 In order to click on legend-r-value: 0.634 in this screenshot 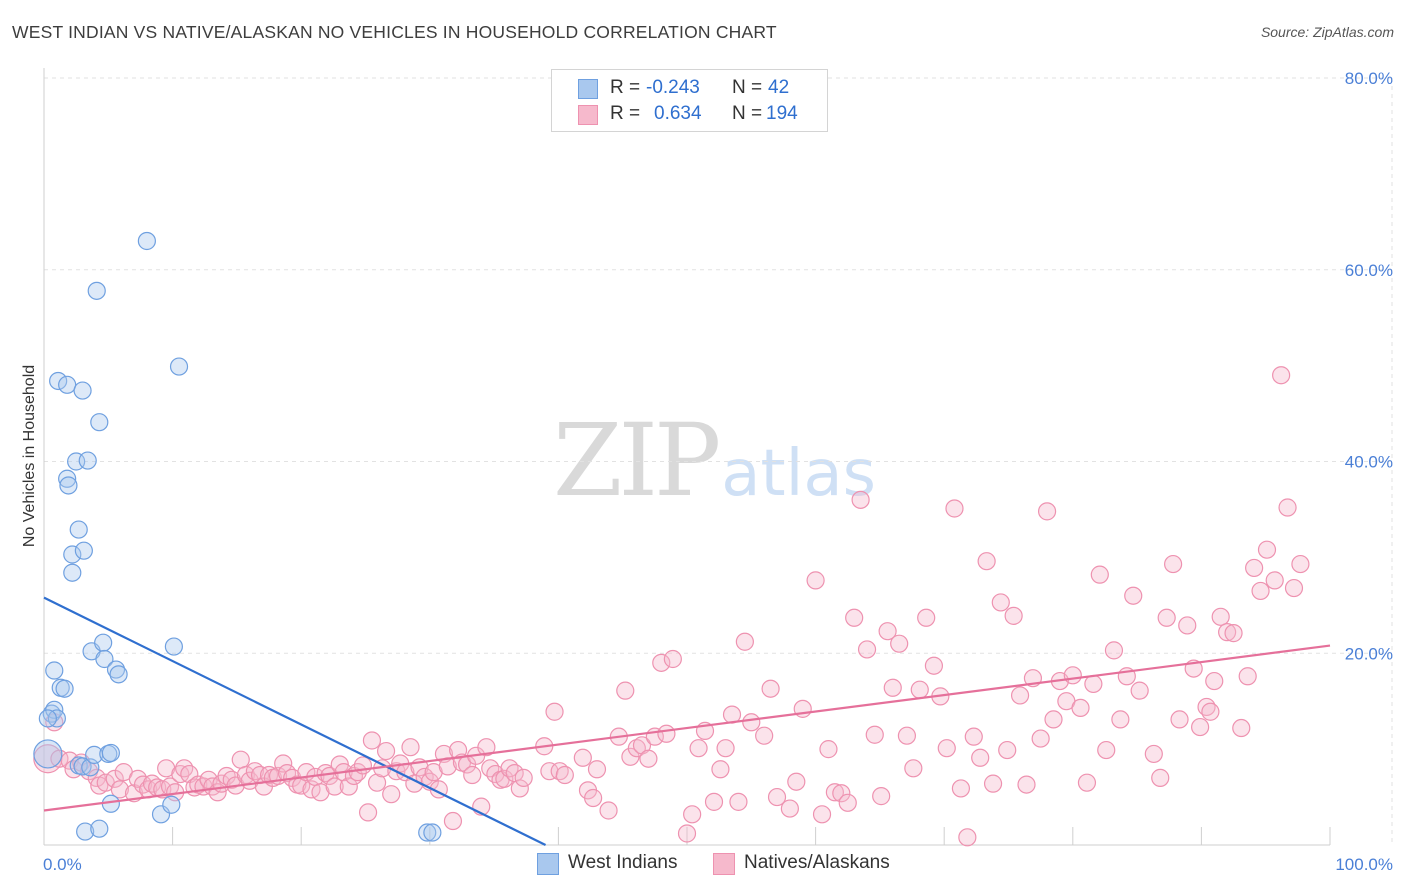, I will do `click(678, 113)`.